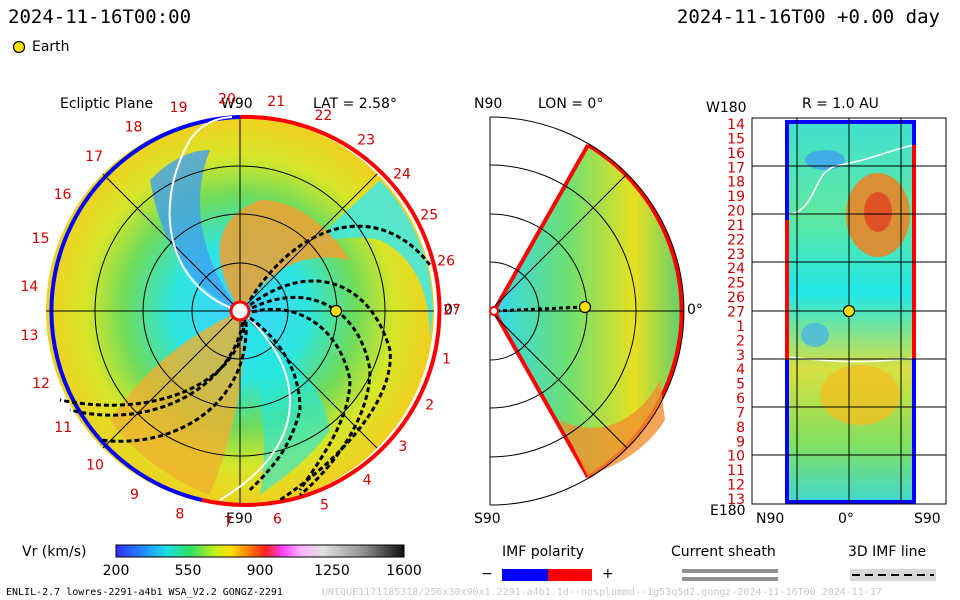 This screenshot has width=960, height=600. Describe the element at coordinates (736, 183) in the screenshot. I see `sphere-y-tick-18: 18` at that location.